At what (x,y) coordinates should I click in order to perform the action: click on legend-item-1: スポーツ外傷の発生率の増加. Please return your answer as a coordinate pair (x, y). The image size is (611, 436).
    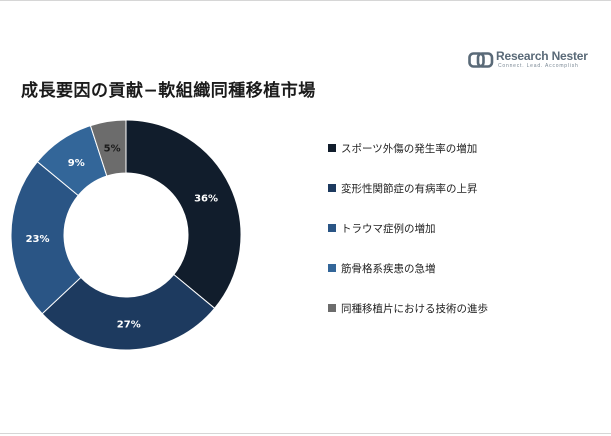
    Looking at the image, I should click on (402, 148).